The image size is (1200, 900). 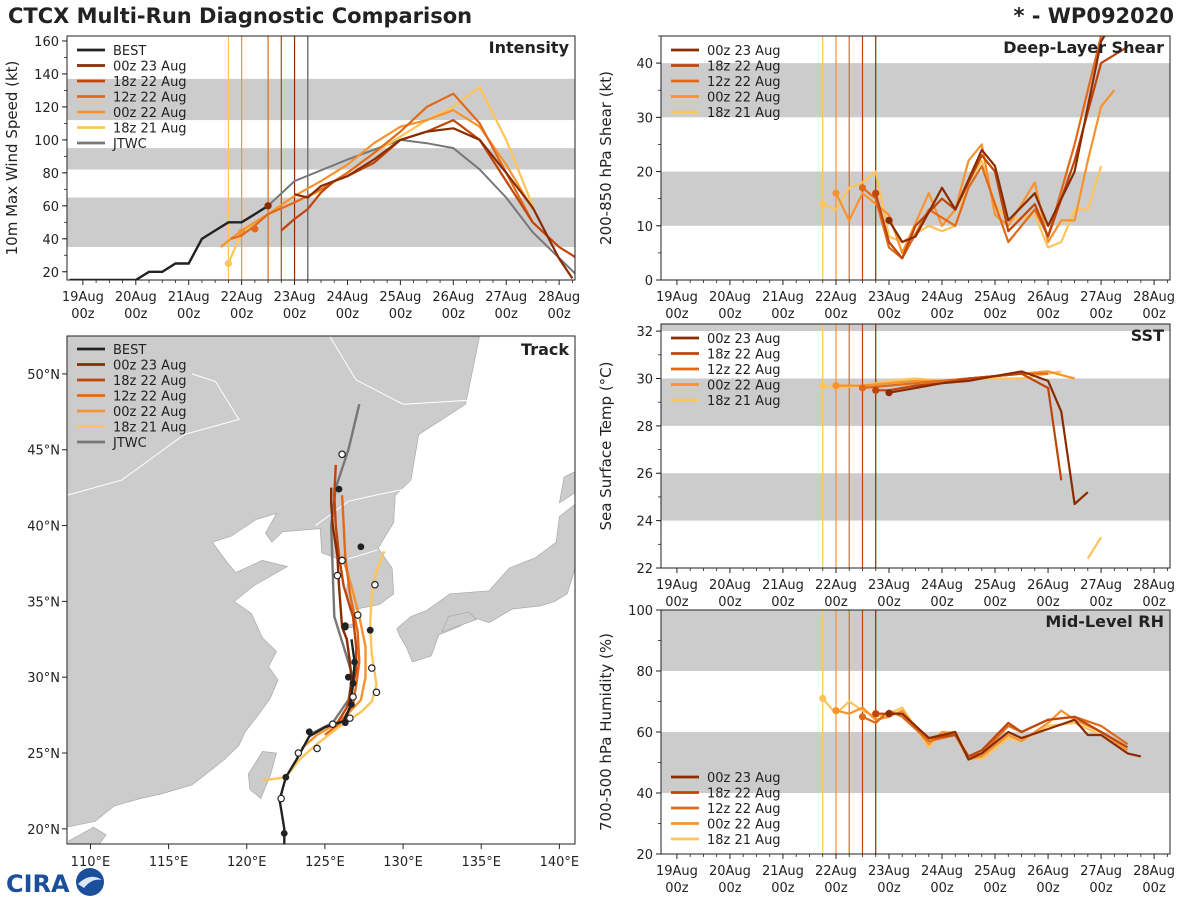 What do you see at coordinates (783, 297) in the screenshot?
I see `shear-xtick-label: 21Aug` at bounding box center [783, 297].